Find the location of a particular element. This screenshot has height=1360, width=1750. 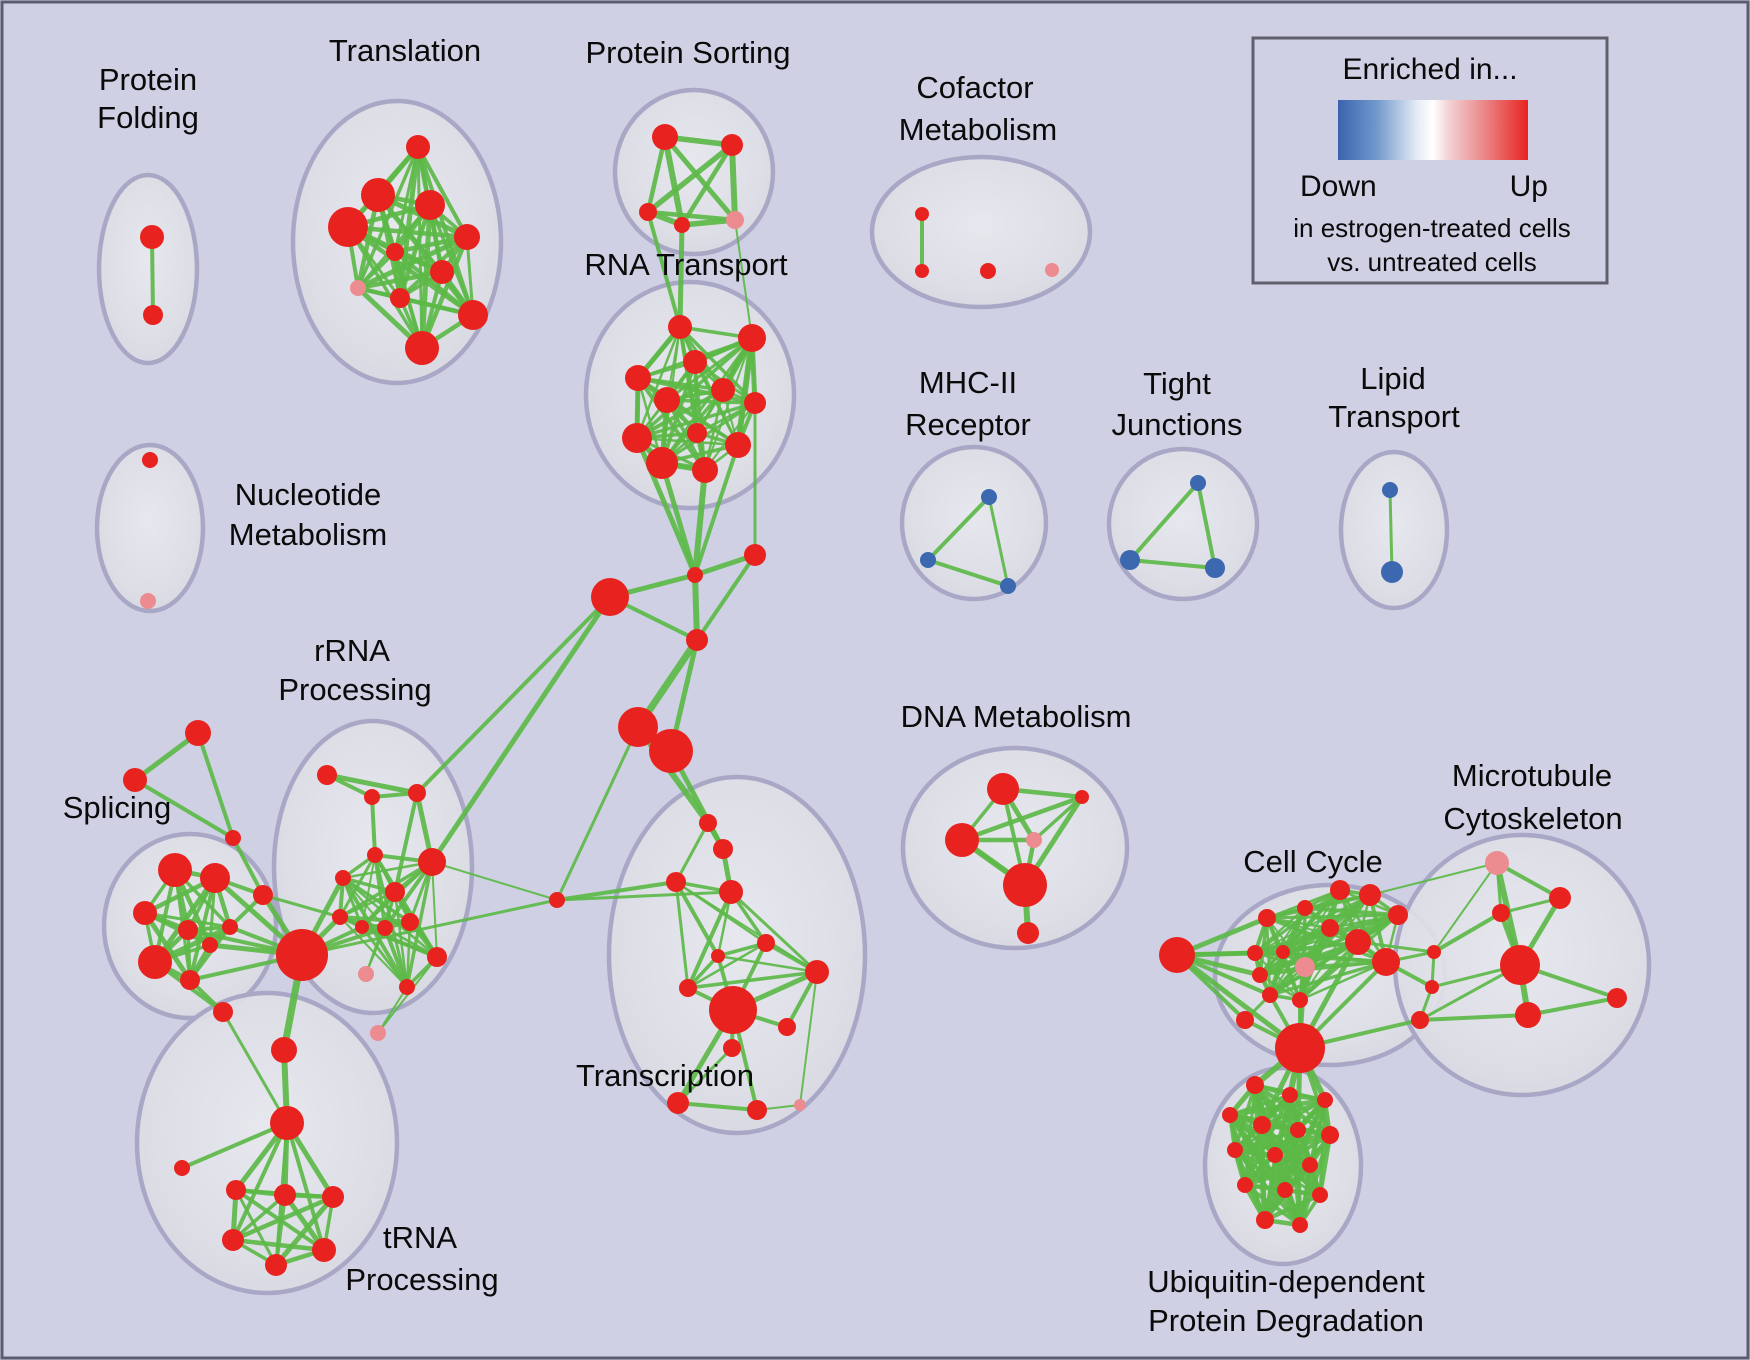

node-v7 is located at coordinates (1330, 1135).